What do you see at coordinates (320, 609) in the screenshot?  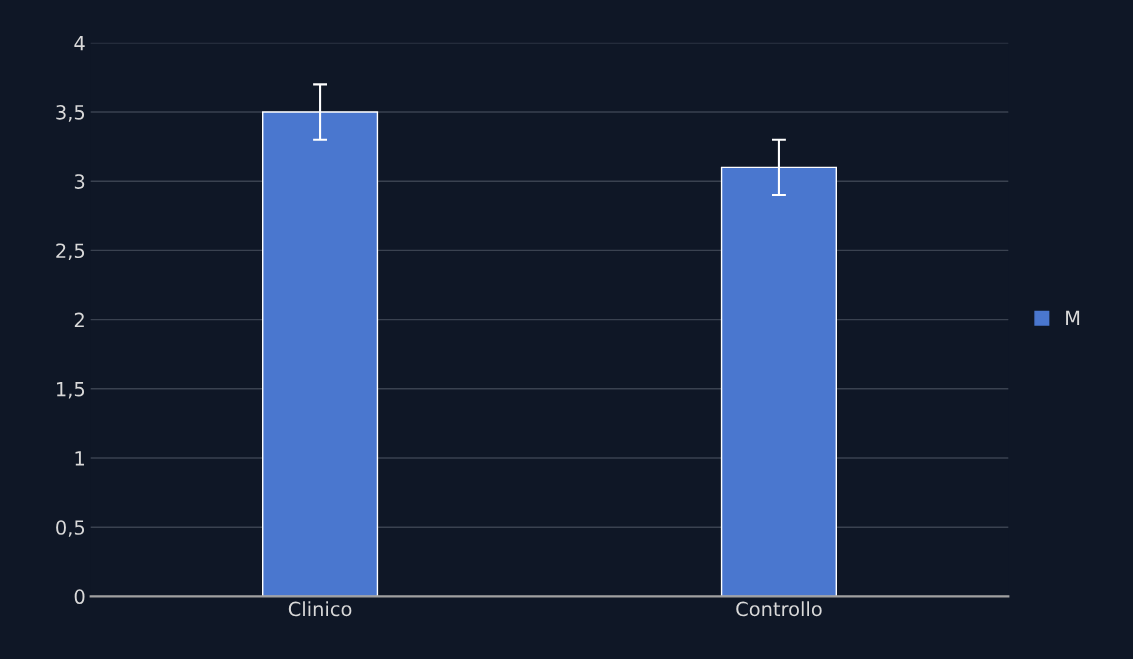 I see `x-tick-label: Clinico` at bounding box center [320, 609].